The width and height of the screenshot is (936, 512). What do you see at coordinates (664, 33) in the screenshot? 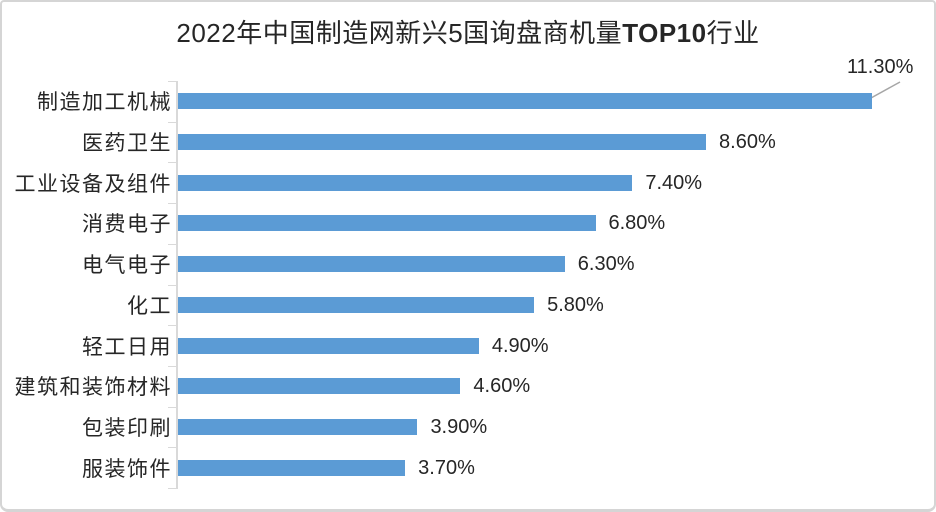
I see `chart-title-top10: TOP10` at bounding box center [664, 33].